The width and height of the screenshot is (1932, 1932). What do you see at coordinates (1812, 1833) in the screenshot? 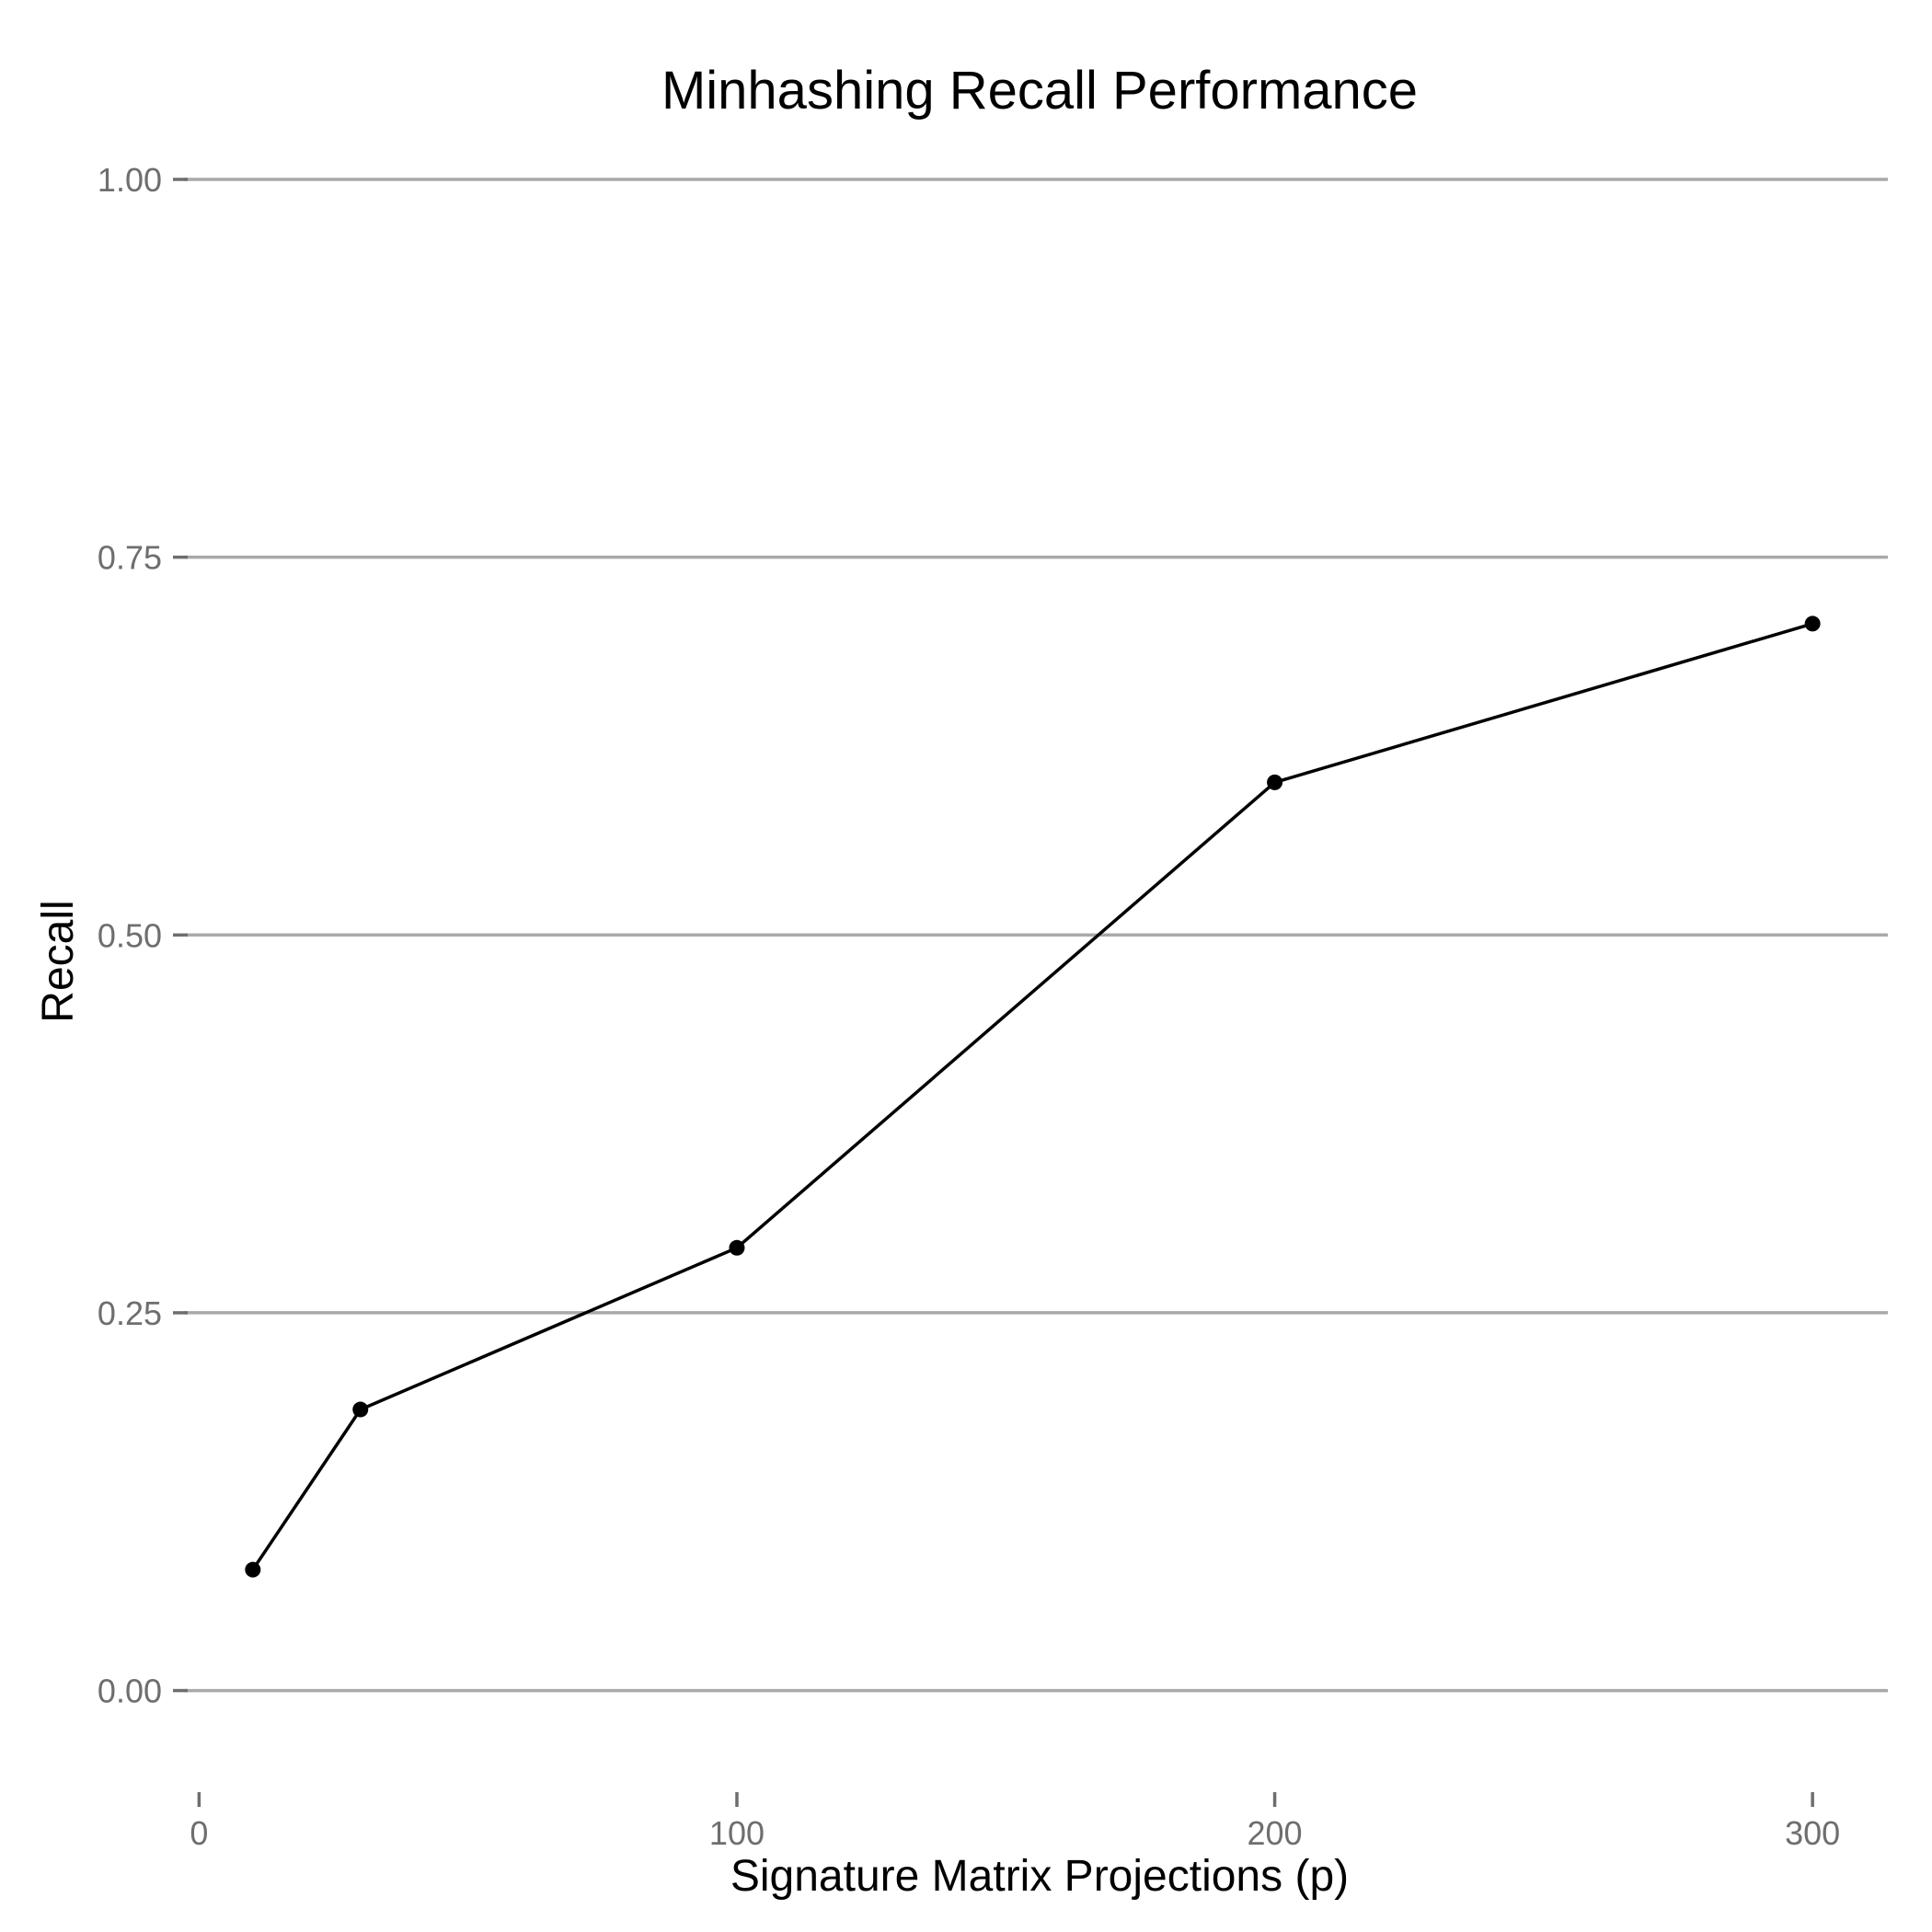
I see `x-tick-label: 300` at bounding box center [1812, 1833].